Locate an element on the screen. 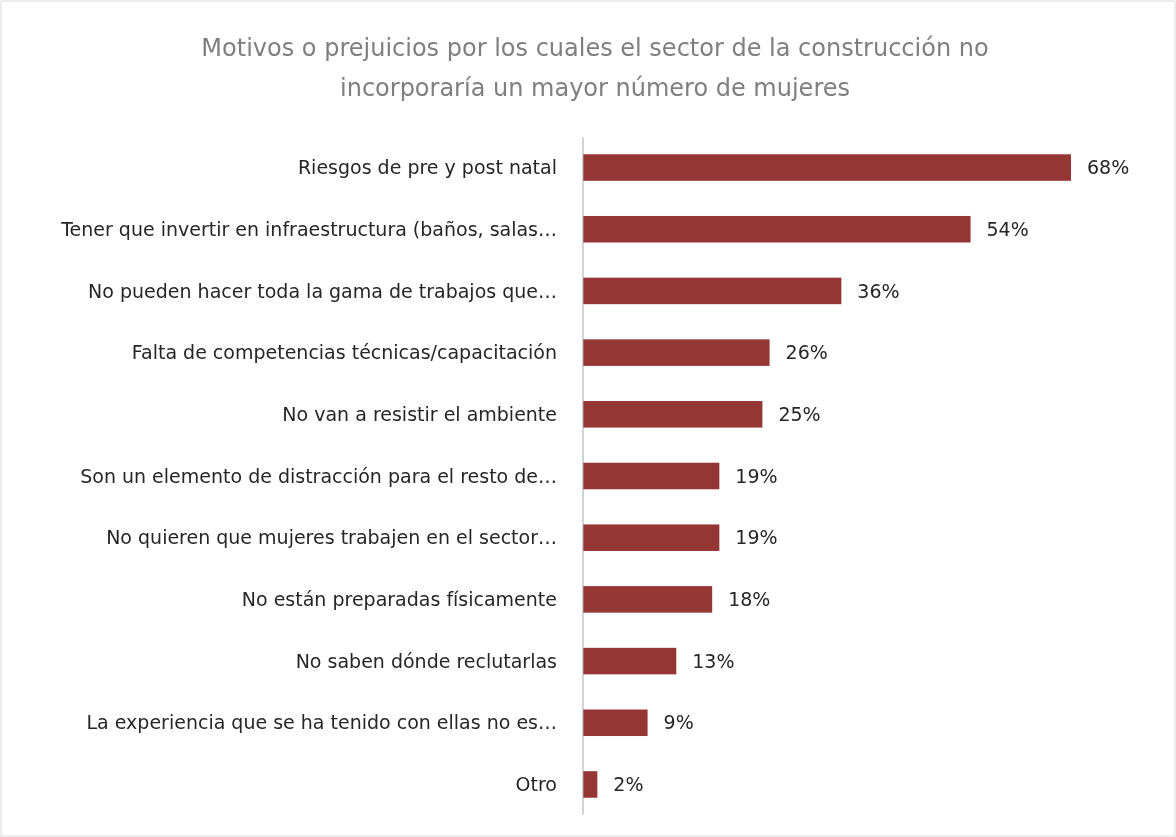 The image size is (1176, 837). y-tick-label: Otro is located at coordinates (536, 784).